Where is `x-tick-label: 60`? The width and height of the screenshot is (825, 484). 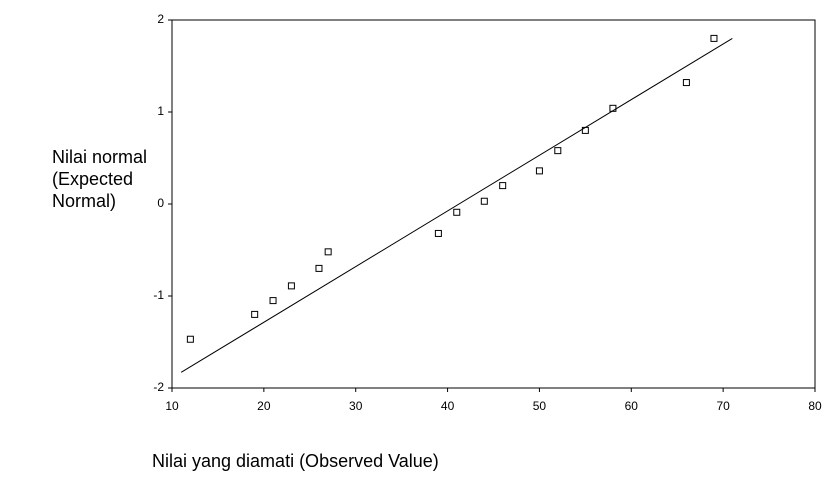
x-tick-label: 60 is located at coordinates (632, 406).